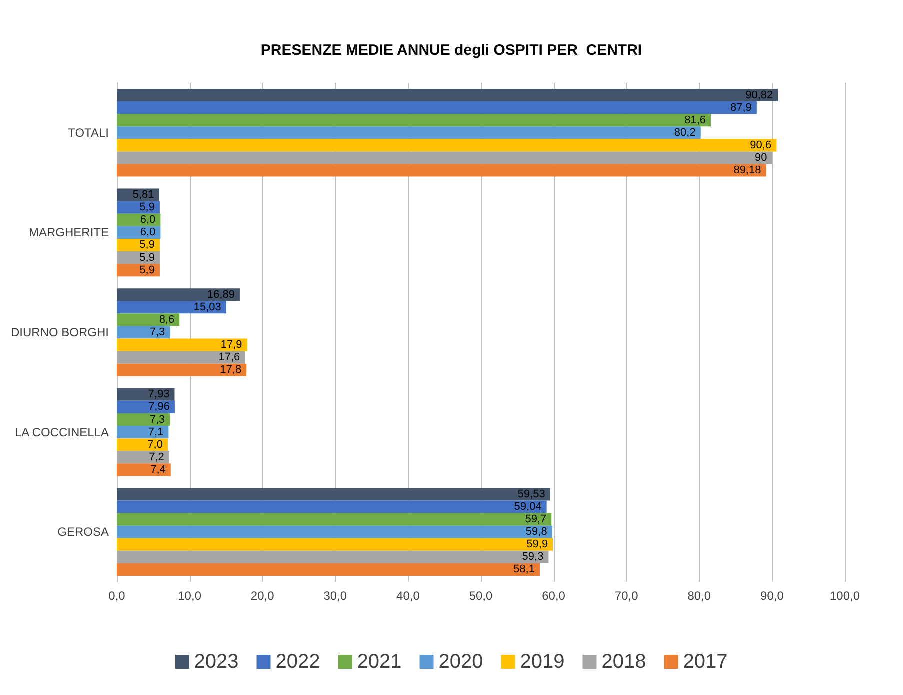 This screenshot has width=903, height=695. Describe the element at coordinates (221, 294) in the screenshot. I see `data-label: 16,89` at that location.